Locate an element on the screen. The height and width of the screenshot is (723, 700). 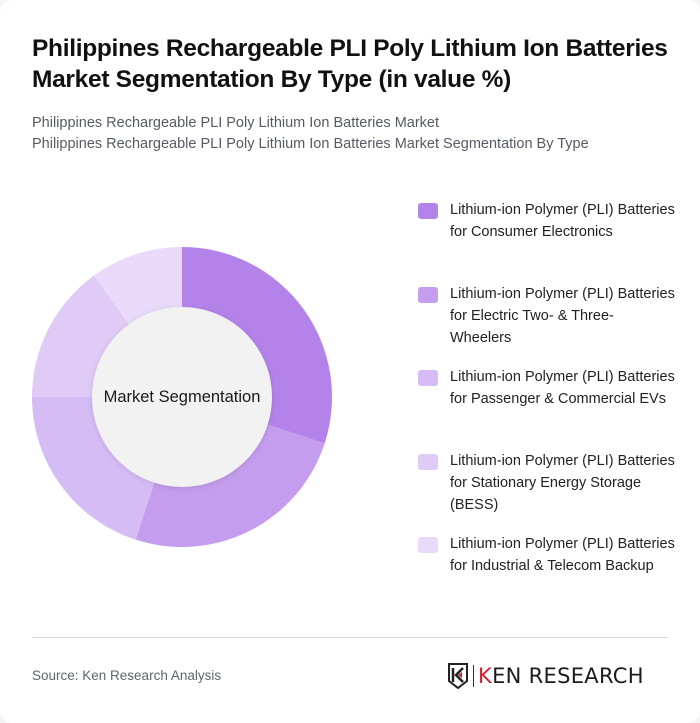
ken-research-logo: KEN RESEARCH is located at coordinates (546, 676).